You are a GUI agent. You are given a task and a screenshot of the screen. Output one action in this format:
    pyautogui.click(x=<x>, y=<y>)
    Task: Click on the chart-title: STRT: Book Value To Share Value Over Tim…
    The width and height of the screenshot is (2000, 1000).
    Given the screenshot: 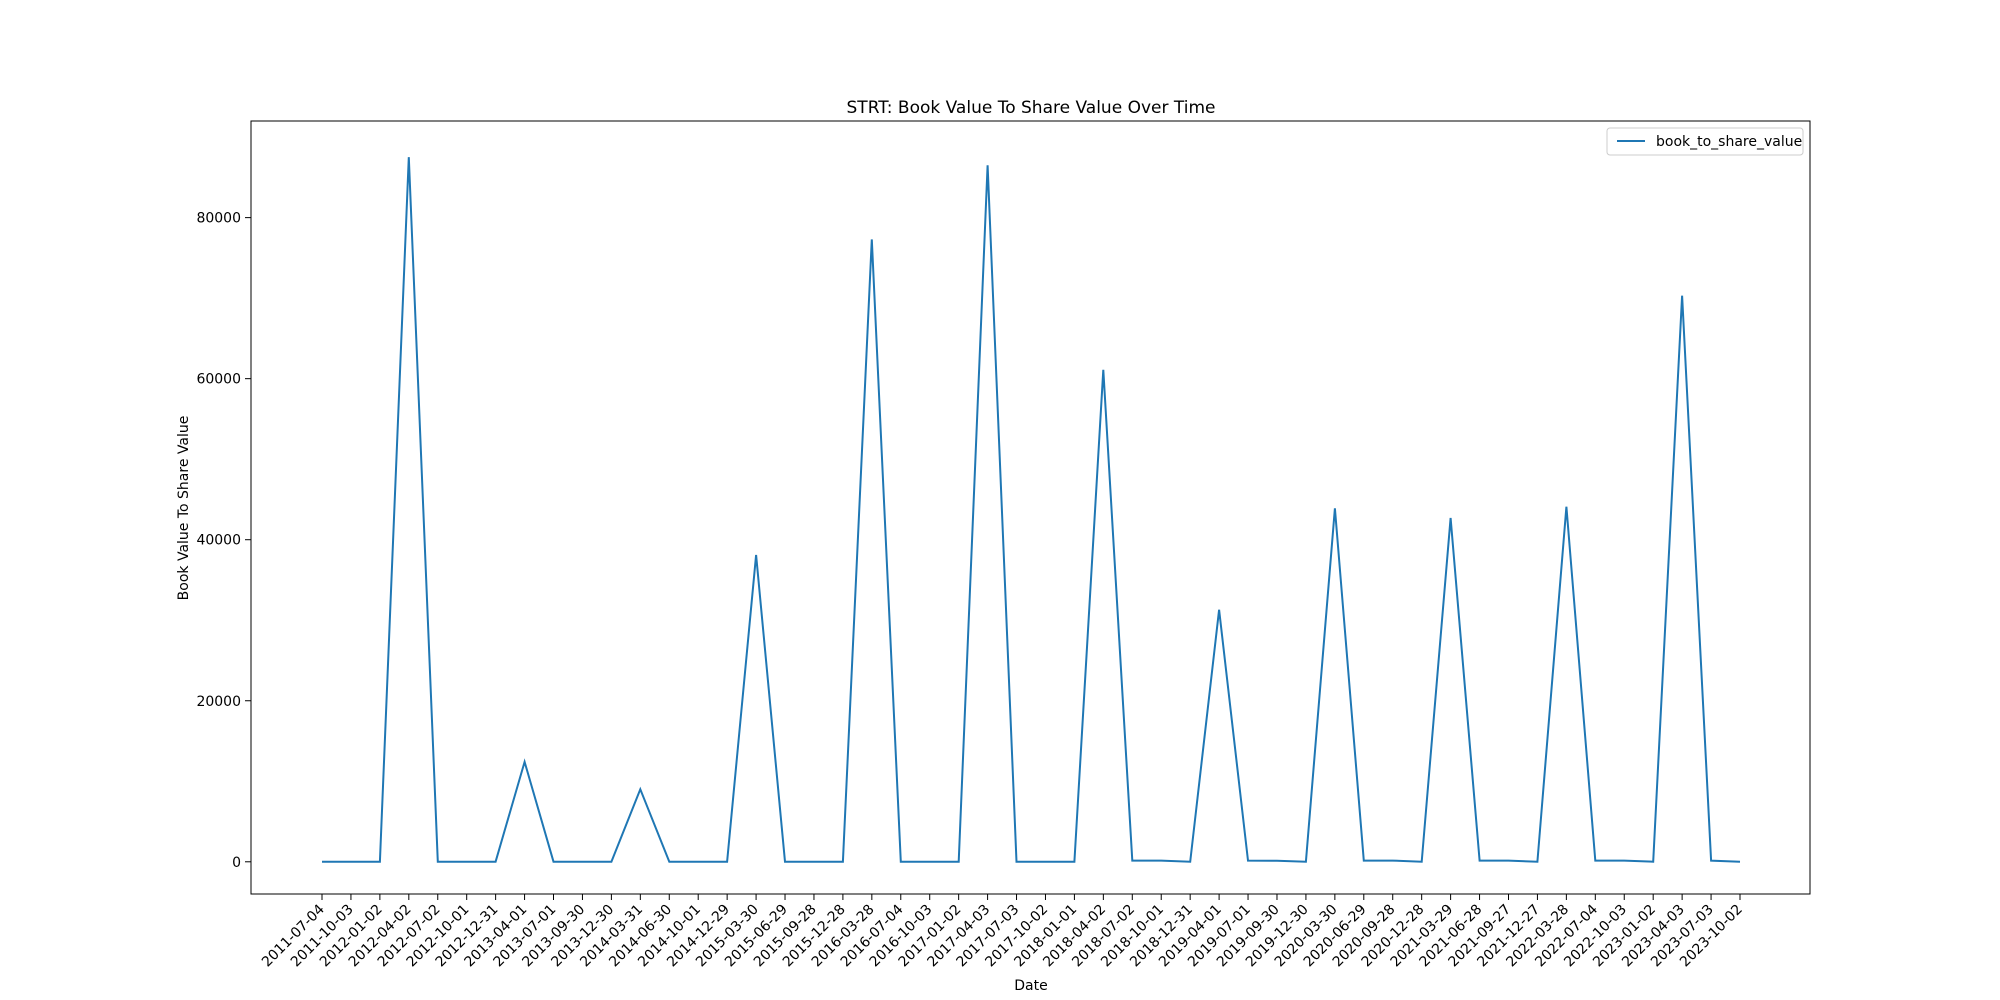 What is the action you would take?
    pyautogui.click(x=1031, y=108)
    